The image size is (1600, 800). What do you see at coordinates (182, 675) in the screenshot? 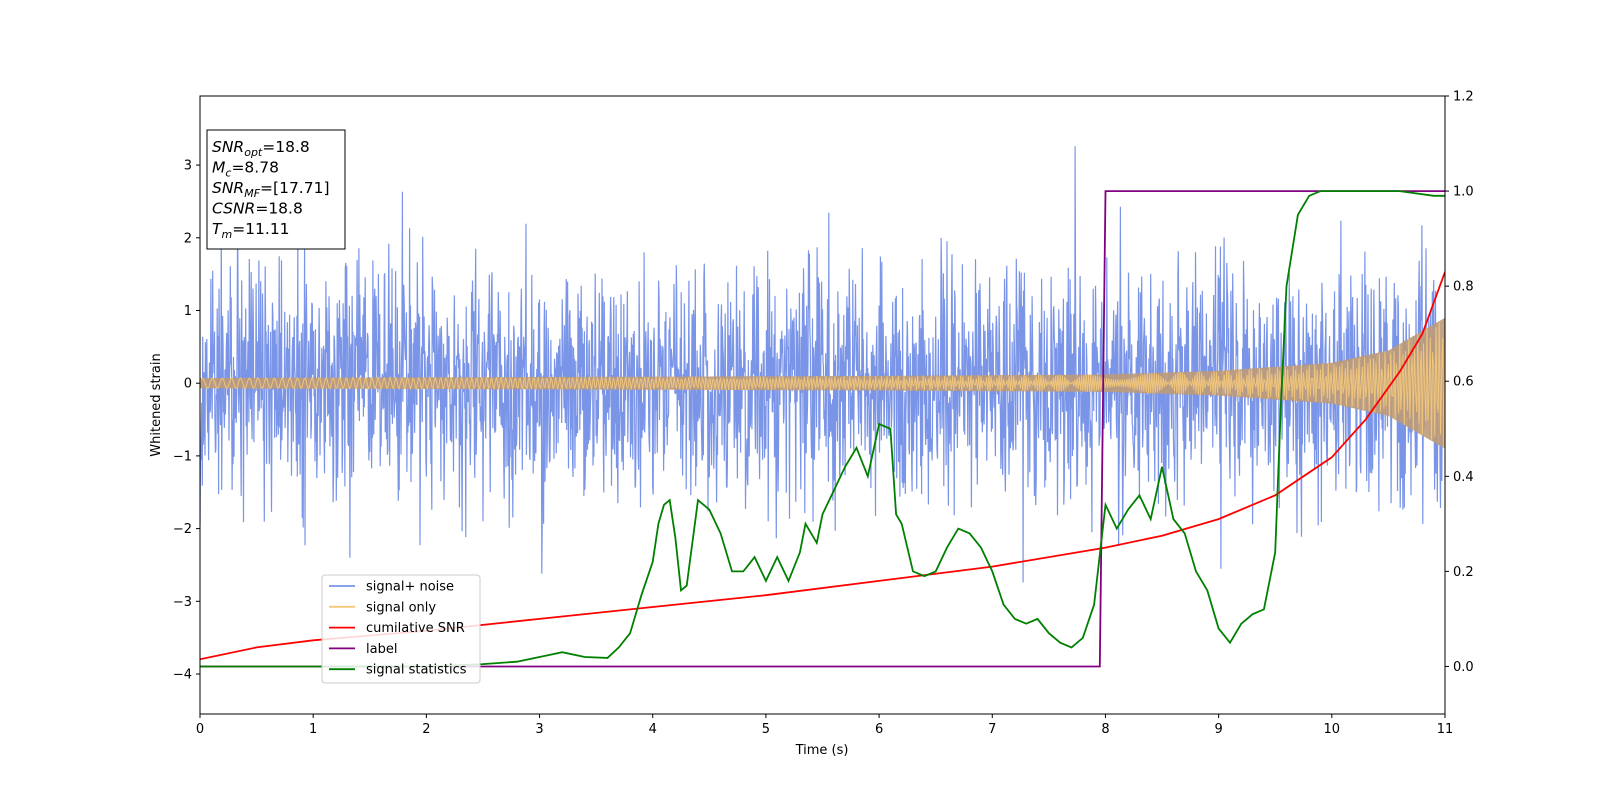
I see `y-left-tick-label: −4` at bounding box center [182, 675].